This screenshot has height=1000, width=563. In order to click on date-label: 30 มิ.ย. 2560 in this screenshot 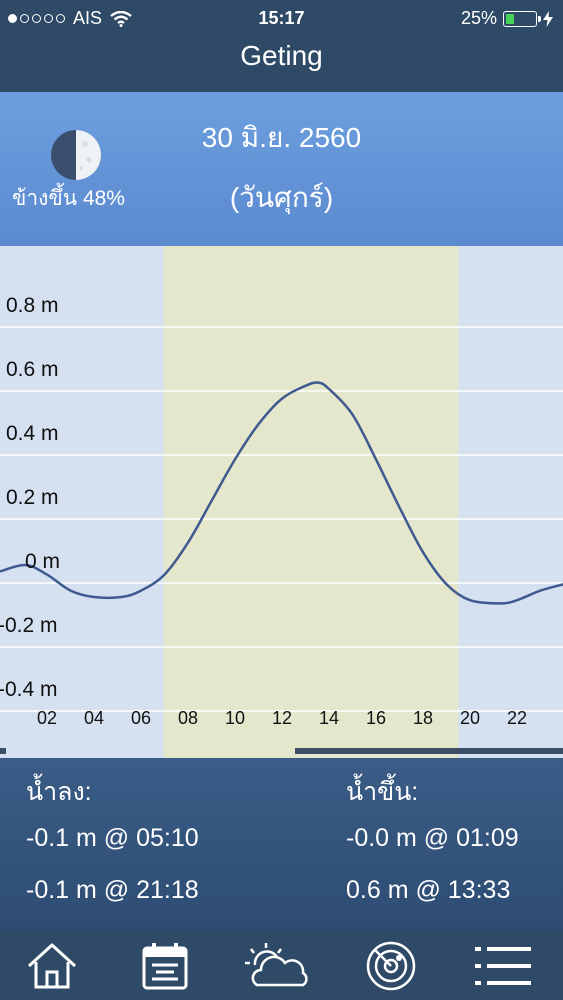, I will do `click(281, 137)`.